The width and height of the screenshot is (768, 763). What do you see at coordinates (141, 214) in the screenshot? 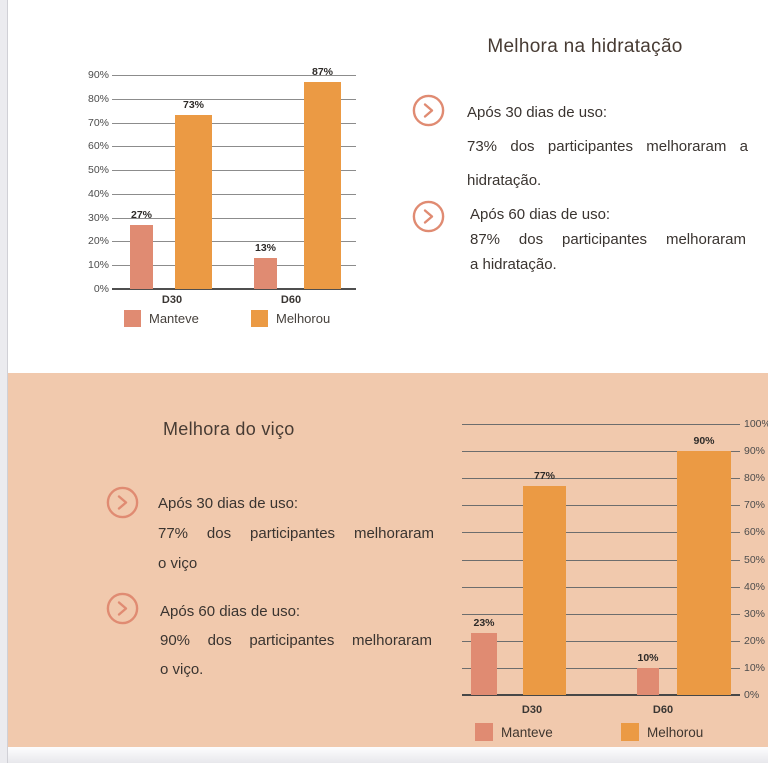
I see `bar-value-label: 27%` at bounding box center [141, 214].